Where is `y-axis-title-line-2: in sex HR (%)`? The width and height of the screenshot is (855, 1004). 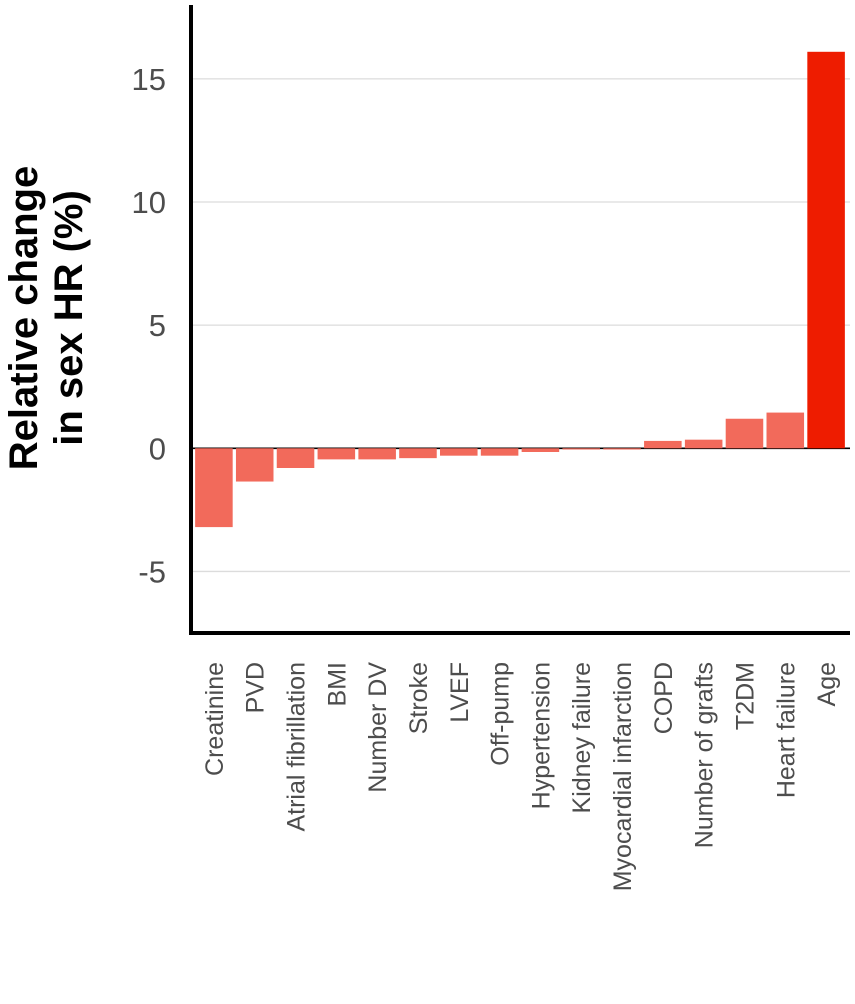
y-axis-title-line-2: in sex HR (%) is located at coordinates (69, 318).